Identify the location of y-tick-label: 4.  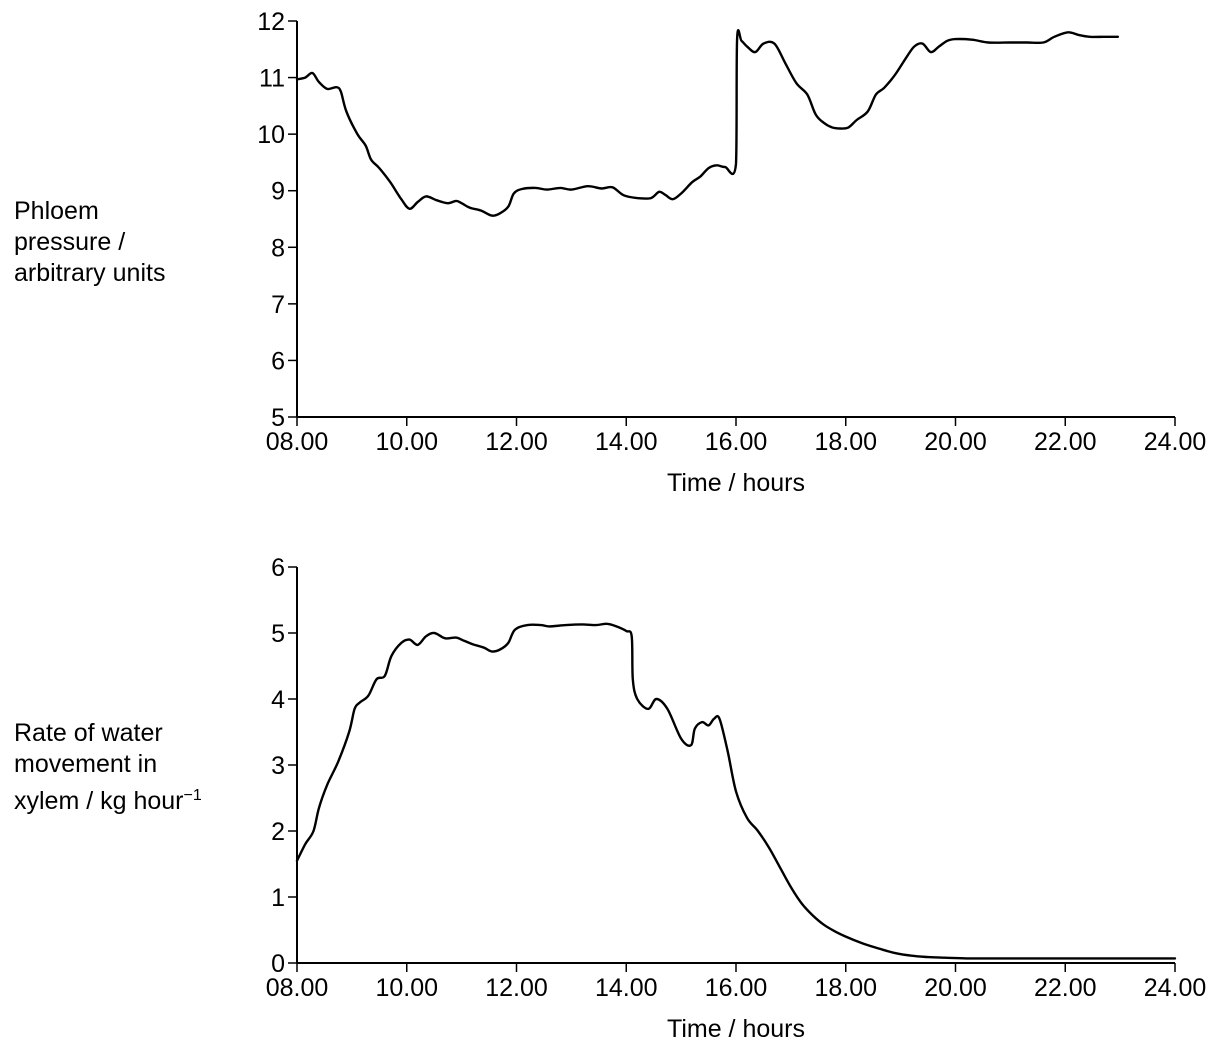
(278, 700).